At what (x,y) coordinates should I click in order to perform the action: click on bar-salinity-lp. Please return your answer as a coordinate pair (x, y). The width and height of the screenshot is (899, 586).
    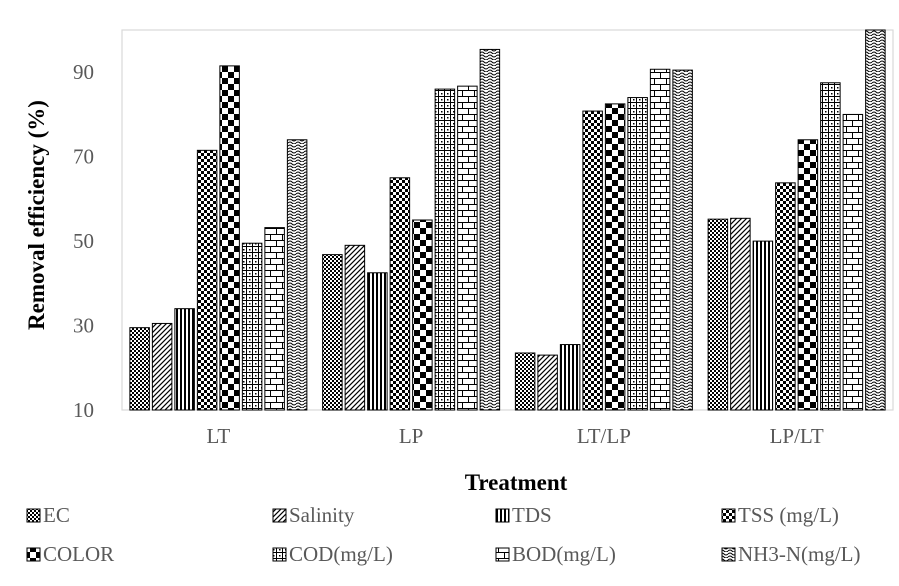
    Looking at the image, I should click on (355, 327).